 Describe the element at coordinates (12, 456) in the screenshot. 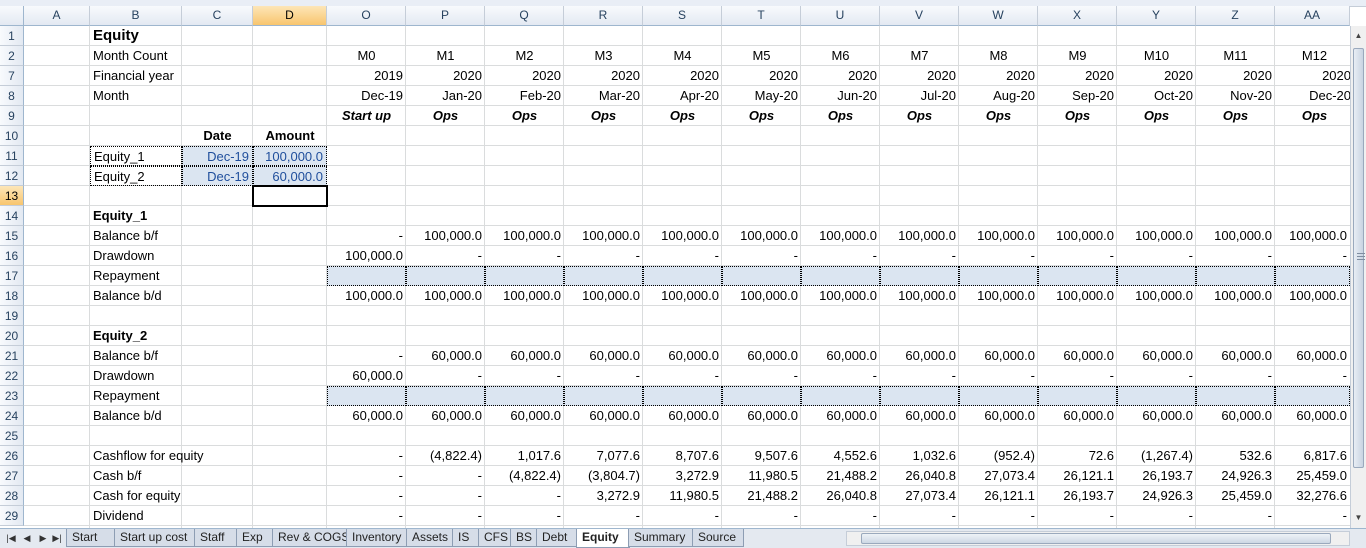

I see `row-header: 26` at that location.